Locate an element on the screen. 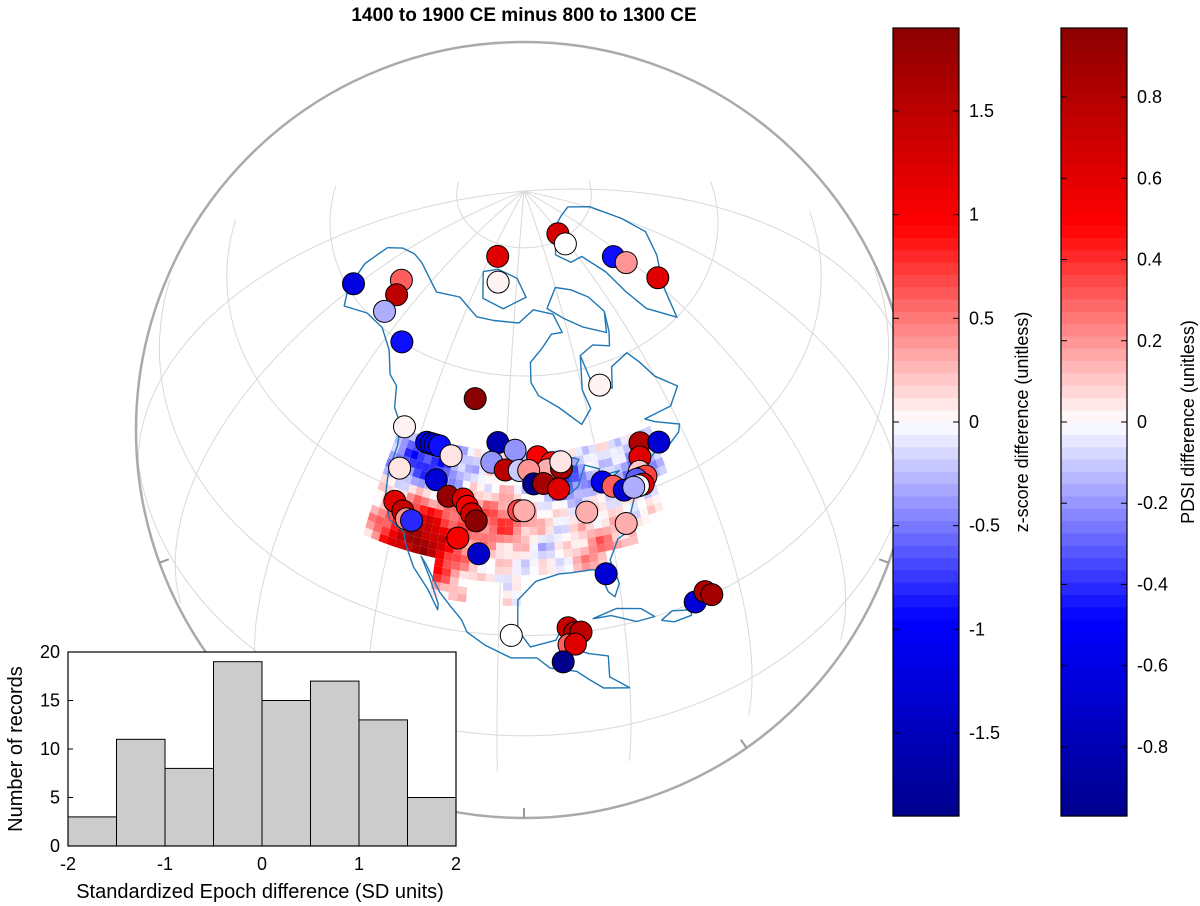 The width and height of the screenshot is (1200, 906). map-title: 1400 to 1900 CE minus 800 to 1300 CE is located at coordinates (523, 15).